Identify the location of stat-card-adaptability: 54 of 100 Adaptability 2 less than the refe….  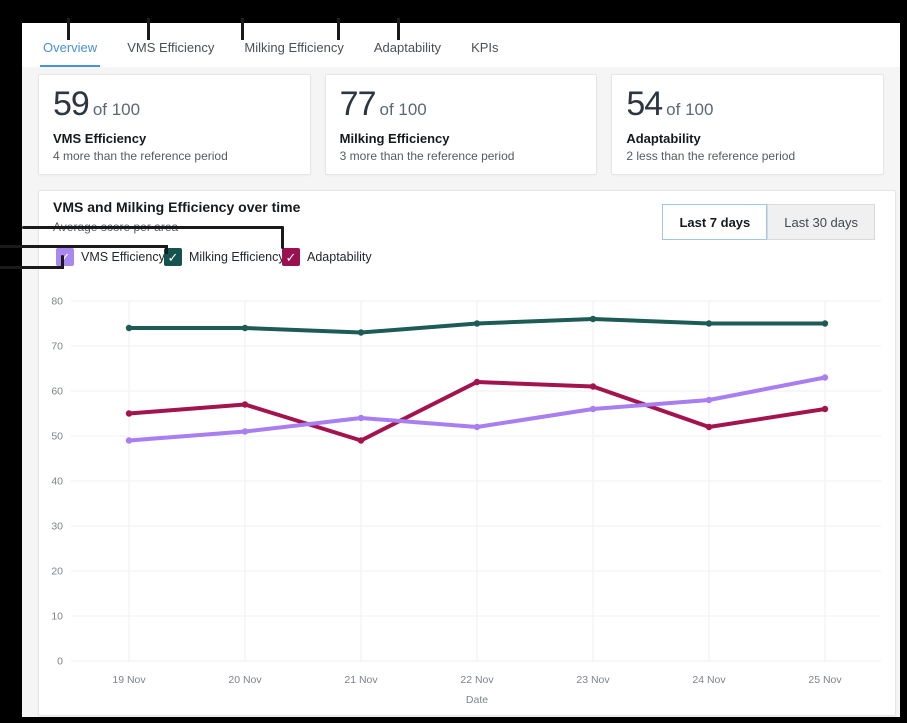
(748, 124).